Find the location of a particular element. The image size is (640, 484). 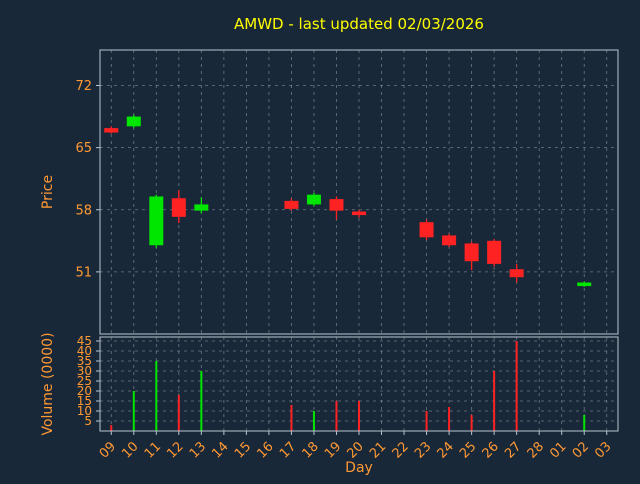

volume-tick-label: 20 is located at coordinates (84, 391).